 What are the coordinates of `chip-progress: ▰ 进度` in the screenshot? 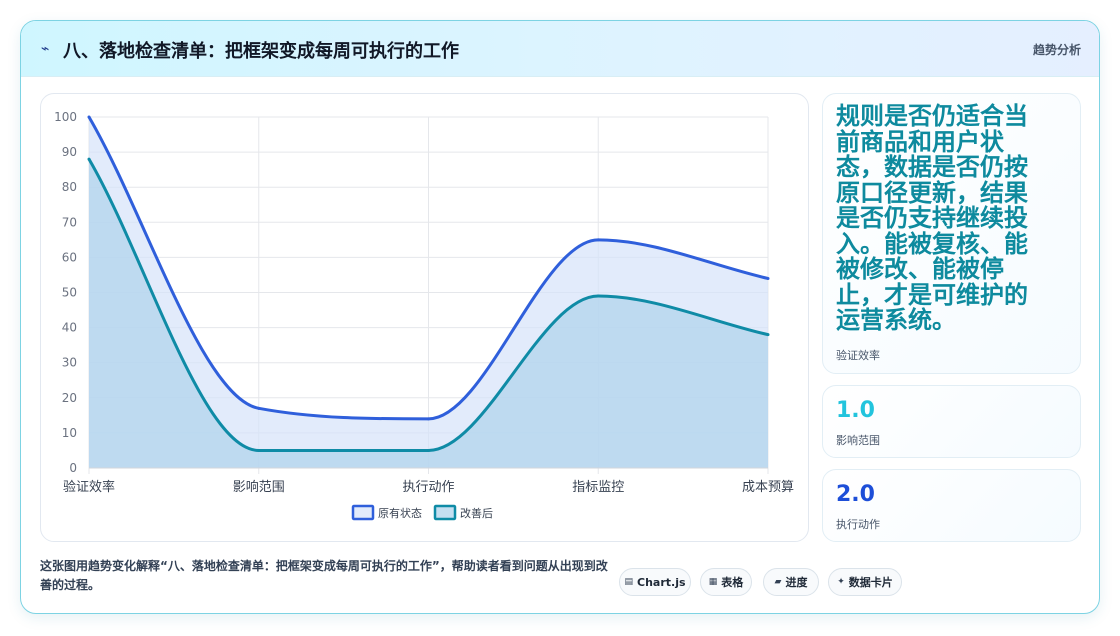 It's located at (791, 582).